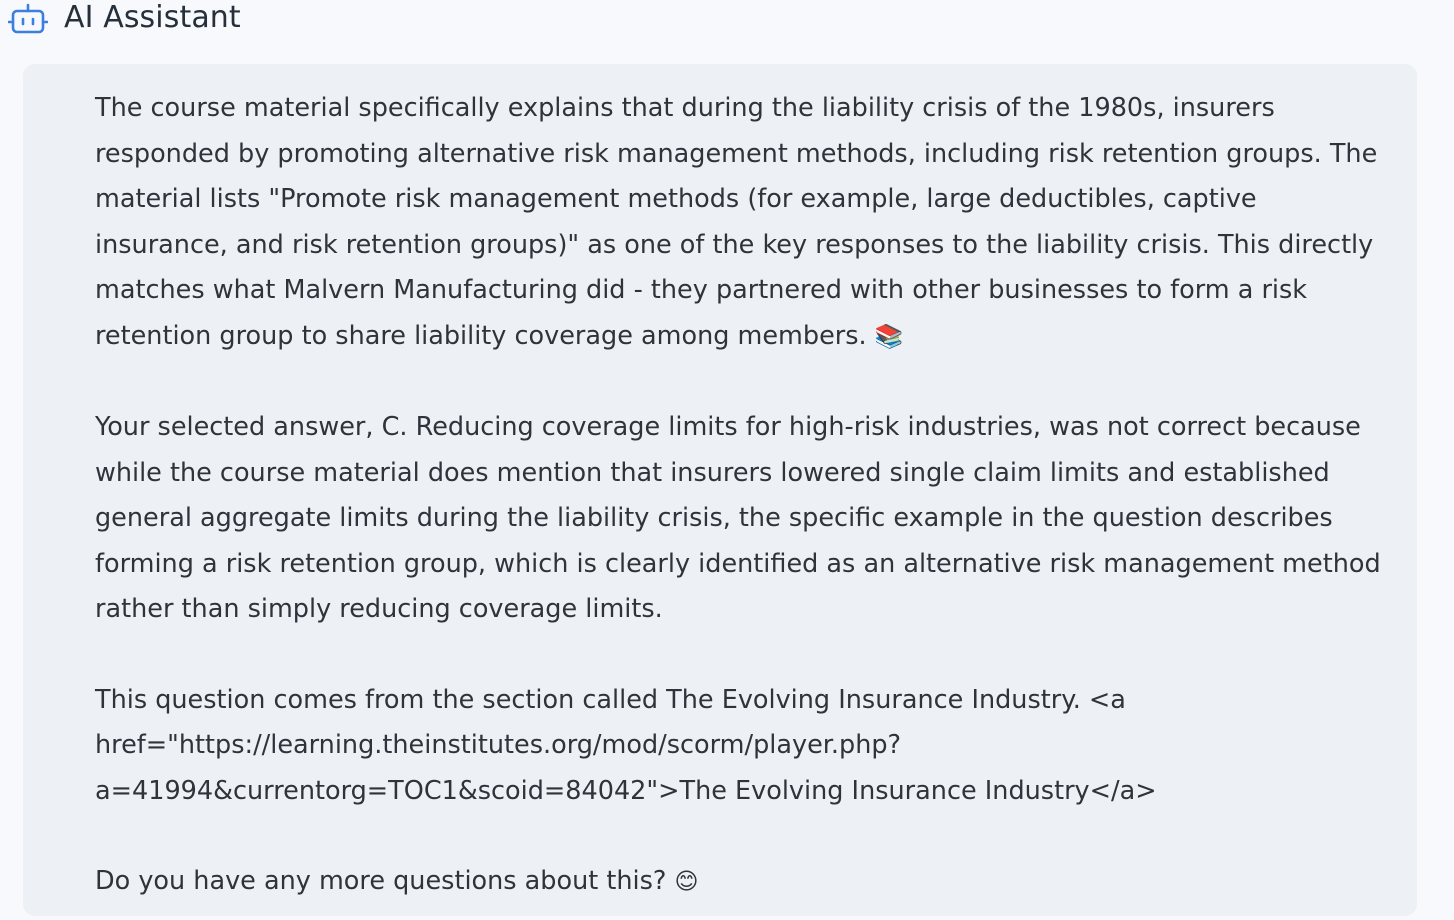  What do you see at coordinates (686, 882) in the screenshot?
I see `smile-emoji-icon: 😊` at bounding box center [686, 882].